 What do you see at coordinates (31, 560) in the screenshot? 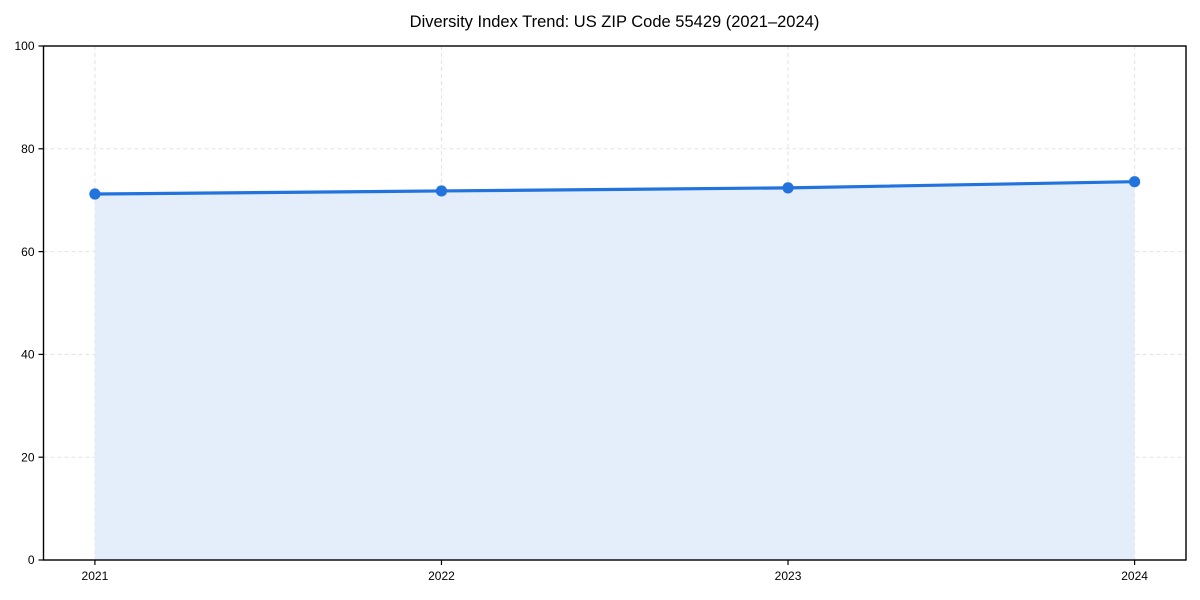
I see `y-tick-label: 0` at bounding box center [31, 560].